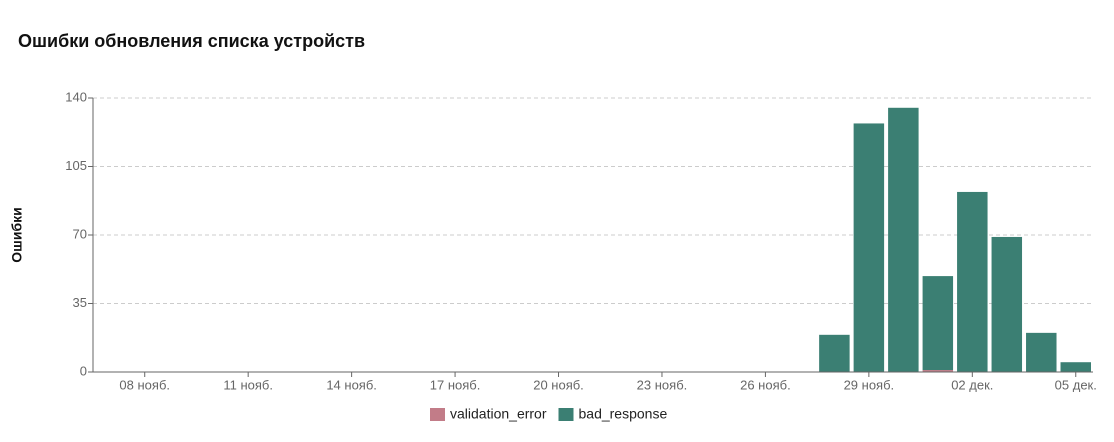 This screenshot has height=442, width=1114. I want to click on x-tick-label: 23 нояб., so click(662, 384).